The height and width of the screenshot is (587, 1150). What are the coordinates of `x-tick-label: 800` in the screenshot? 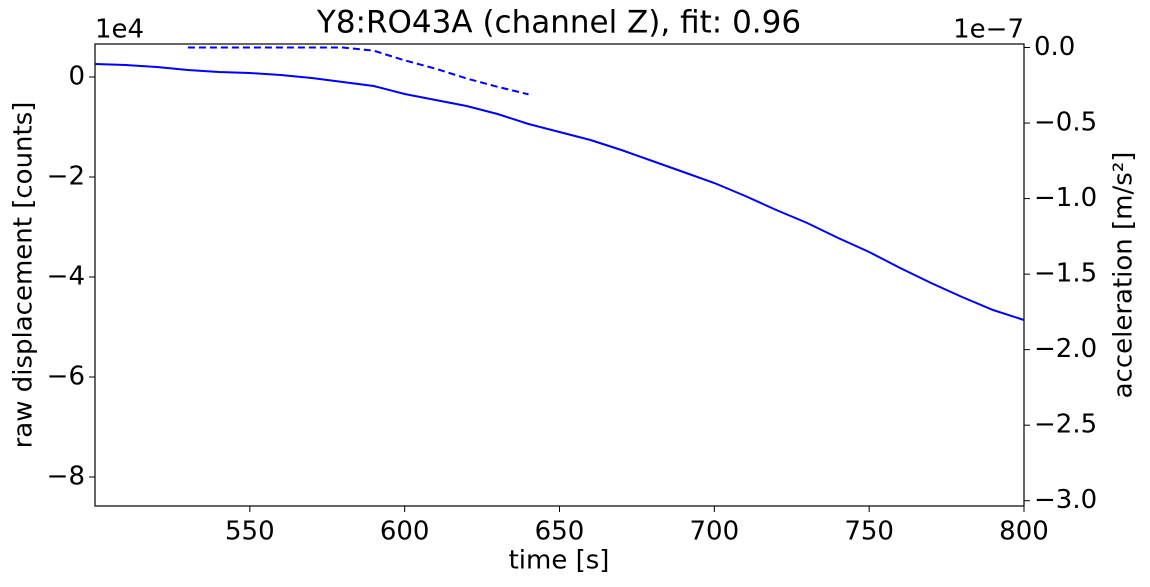 It's located at (1024, 532).